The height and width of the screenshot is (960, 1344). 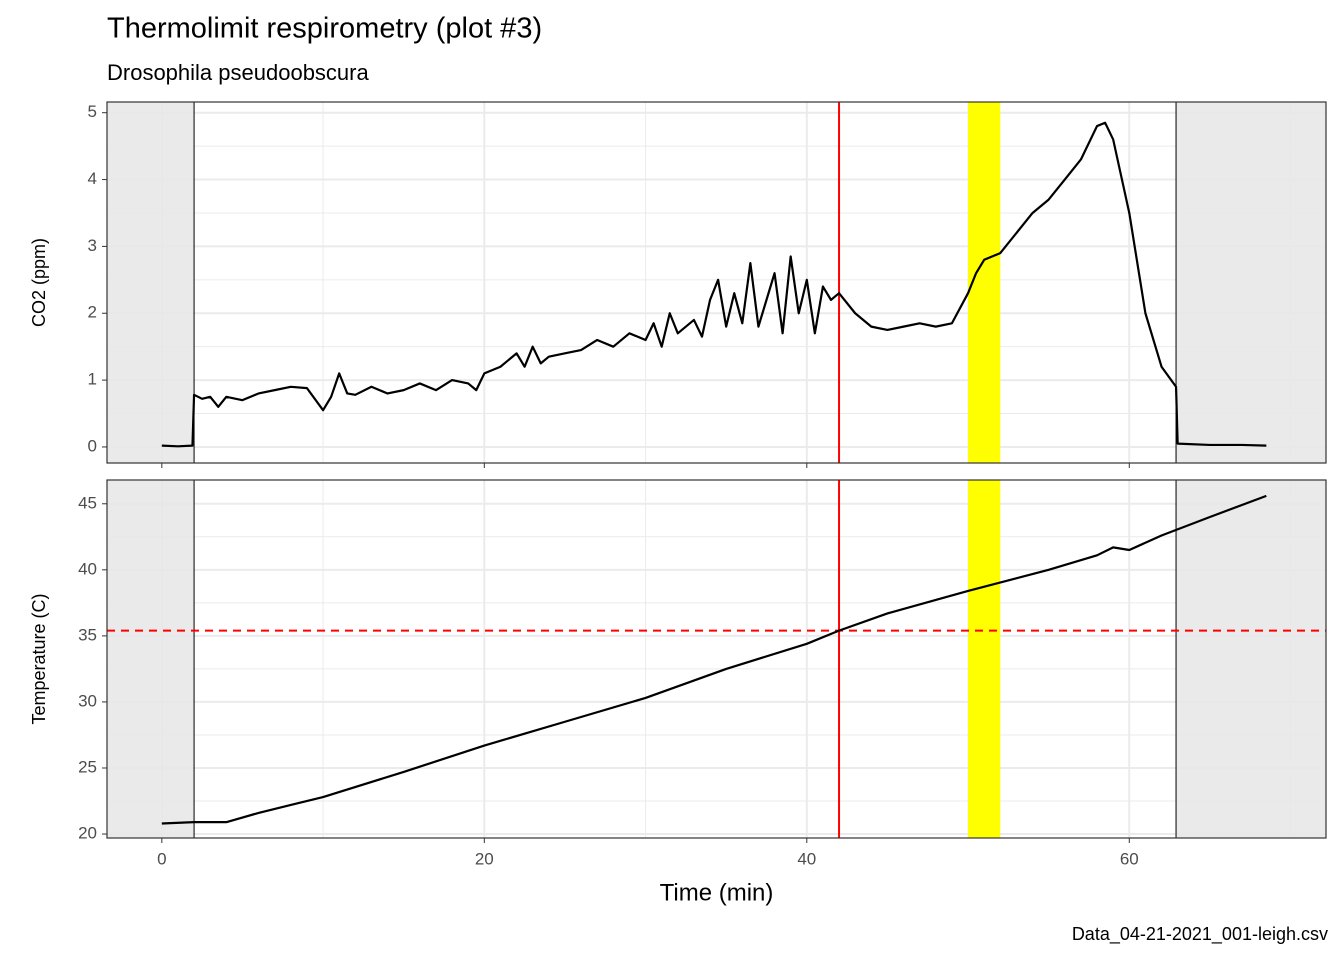 What do you see at coordinates (92, 178) in the screenshot?
I see `y-tick-label: 4` at bounding box center [92, 178].